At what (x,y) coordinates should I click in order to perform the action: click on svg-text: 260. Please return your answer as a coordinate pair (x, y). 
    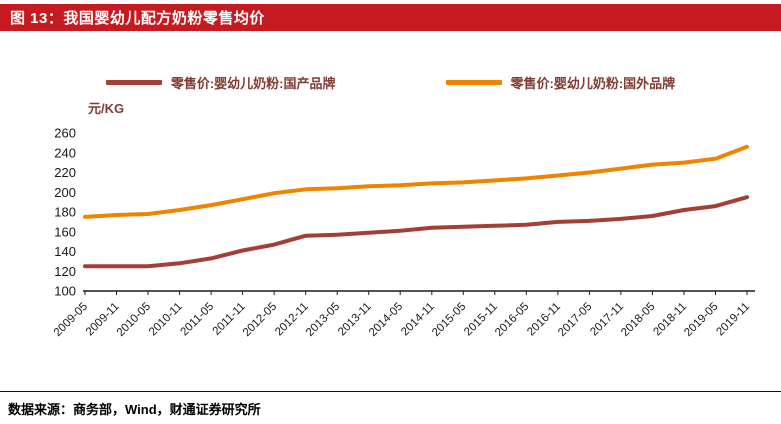
    Looking at the image, I should click on (65, 133).